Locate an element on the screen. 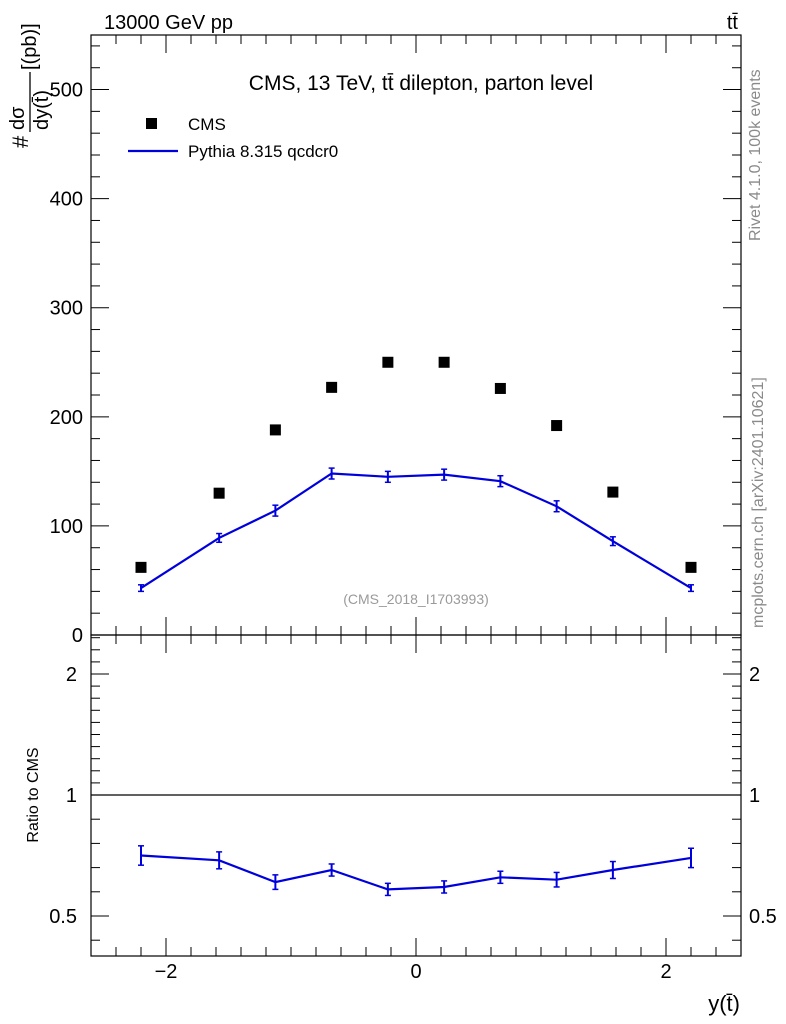 The height and width of the screenshot is (1024, 786). x-tick-label: 0 is located at coordinates (415, 972).